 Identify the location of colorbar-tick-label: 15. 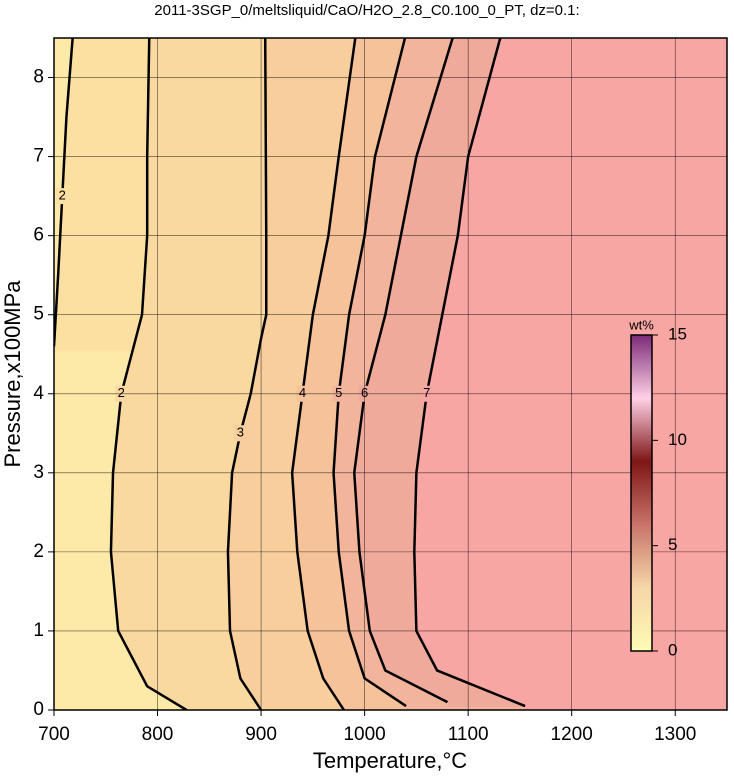
(677, 333).